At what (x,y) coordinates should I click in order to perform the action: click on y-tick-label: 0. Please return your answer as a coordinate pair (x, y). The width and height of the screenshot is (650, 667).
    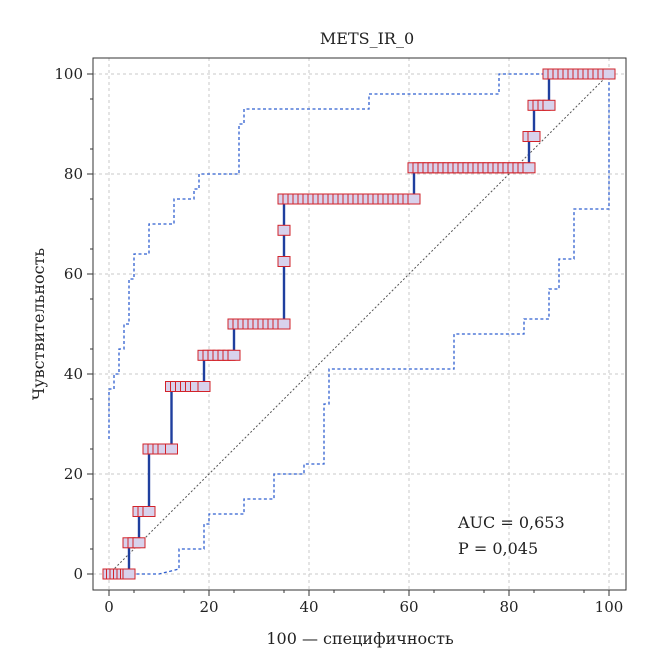
    Looking at the image, I should click on (78, 574).